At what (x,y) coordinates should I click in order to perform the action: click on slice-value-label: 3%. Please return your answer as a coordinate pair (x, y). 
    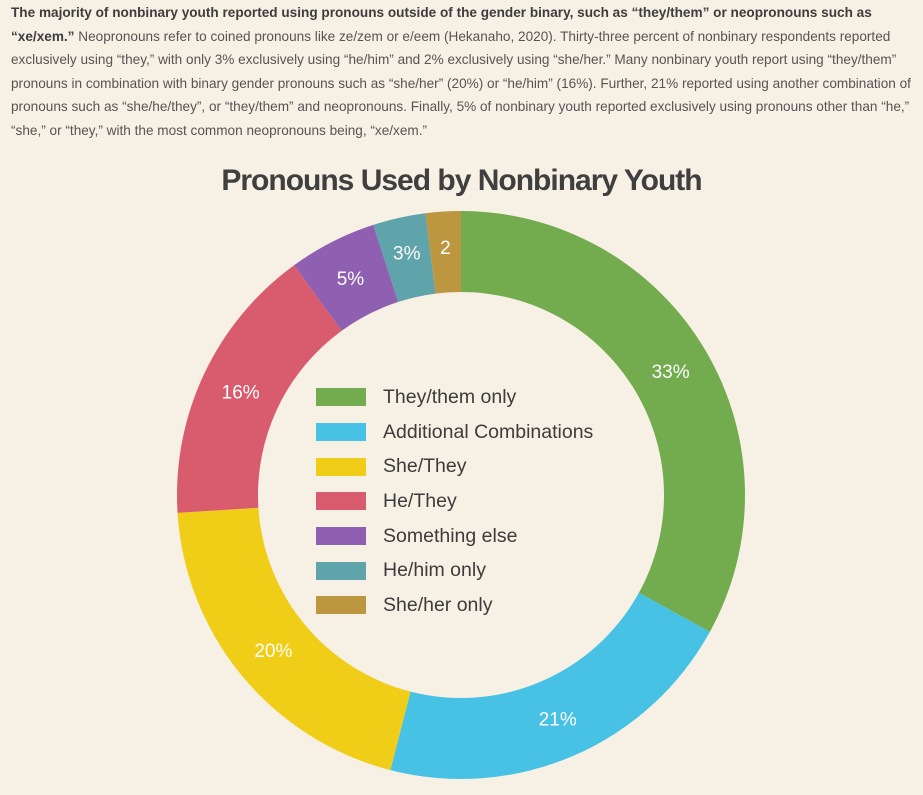
    Looking at the image, I should click on (407, 253).